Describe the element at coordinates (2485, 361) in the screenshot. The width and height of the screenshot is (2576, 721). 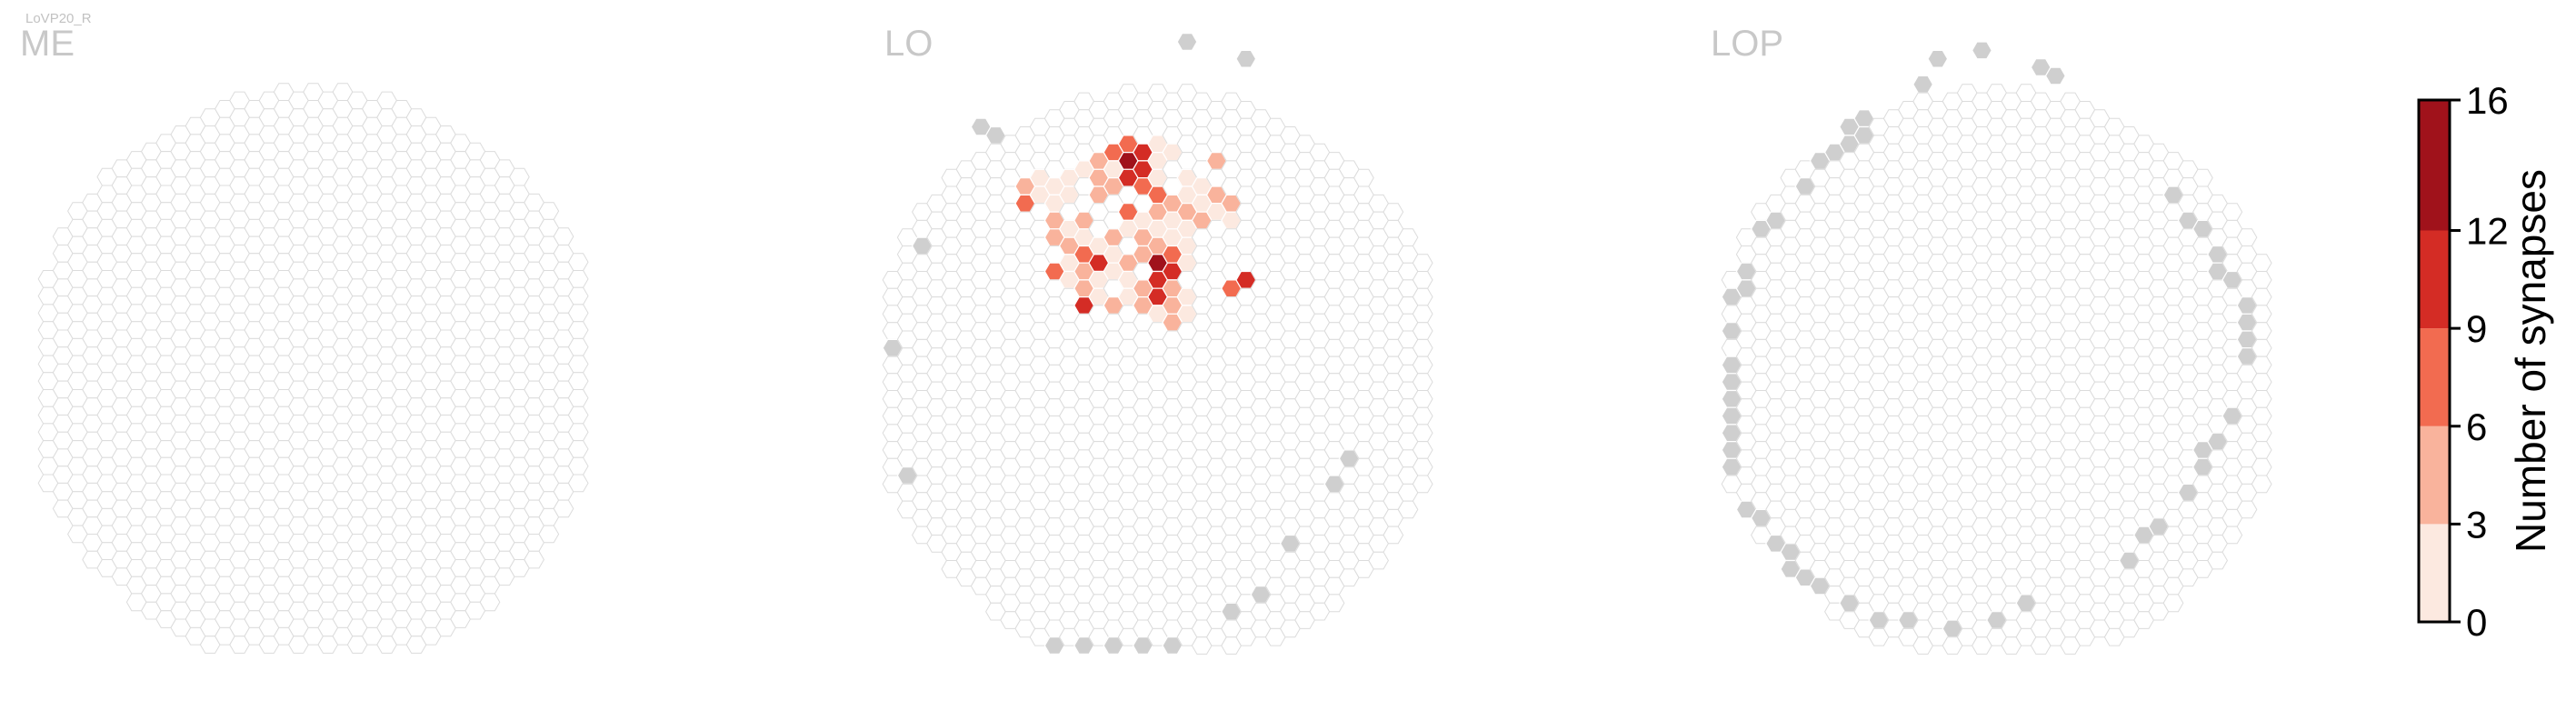
I see `colorbar: 0 3 6 9 12 16 Number of synapses` at that location.